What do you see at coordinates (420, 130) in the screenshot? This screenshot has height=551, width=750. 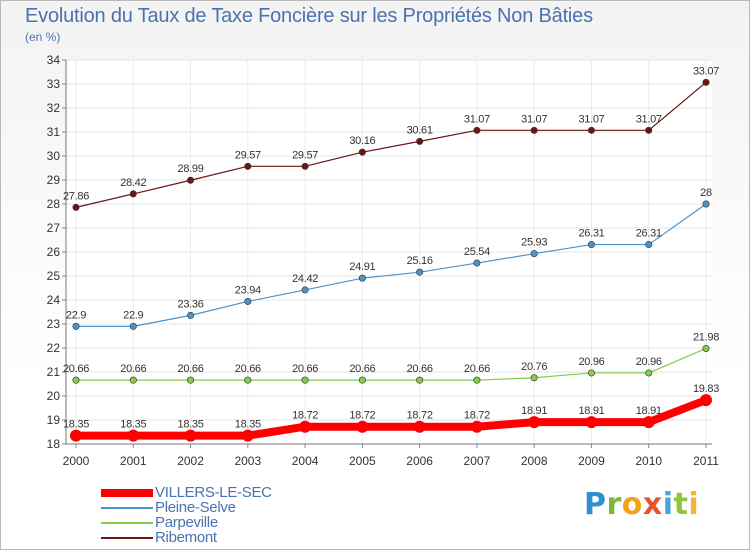 I see `data-label-ribemont: 30.61` at bounding box center [420, 130].